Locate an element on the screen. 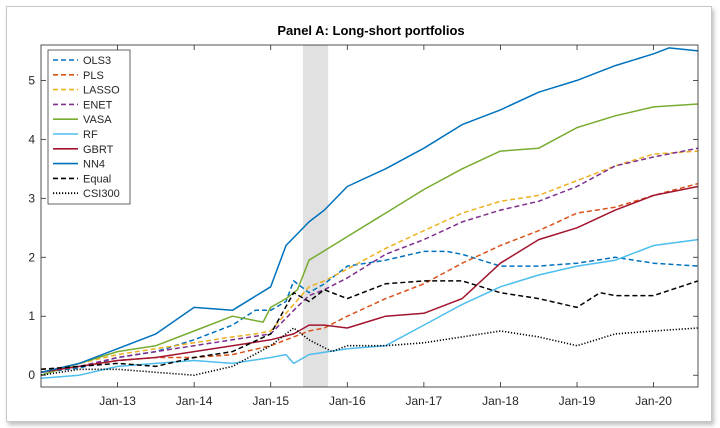 The width and height of the screenshot is (720, 428). legend-label-csi300: CSI300 is located at coordinates (101, 194).